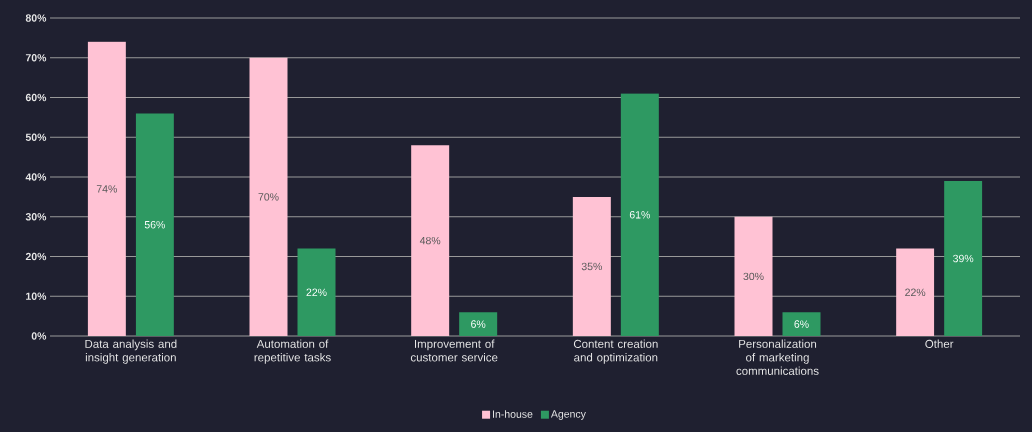  I want to click on x-tick-label: Content creation and optimization, so click(615, 351).